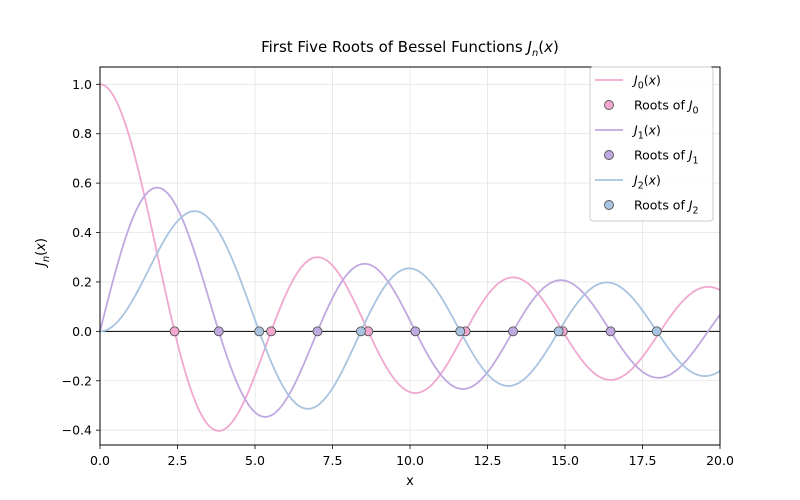  I want to click on legend-label-j1: J1(x), so click(646, 132).